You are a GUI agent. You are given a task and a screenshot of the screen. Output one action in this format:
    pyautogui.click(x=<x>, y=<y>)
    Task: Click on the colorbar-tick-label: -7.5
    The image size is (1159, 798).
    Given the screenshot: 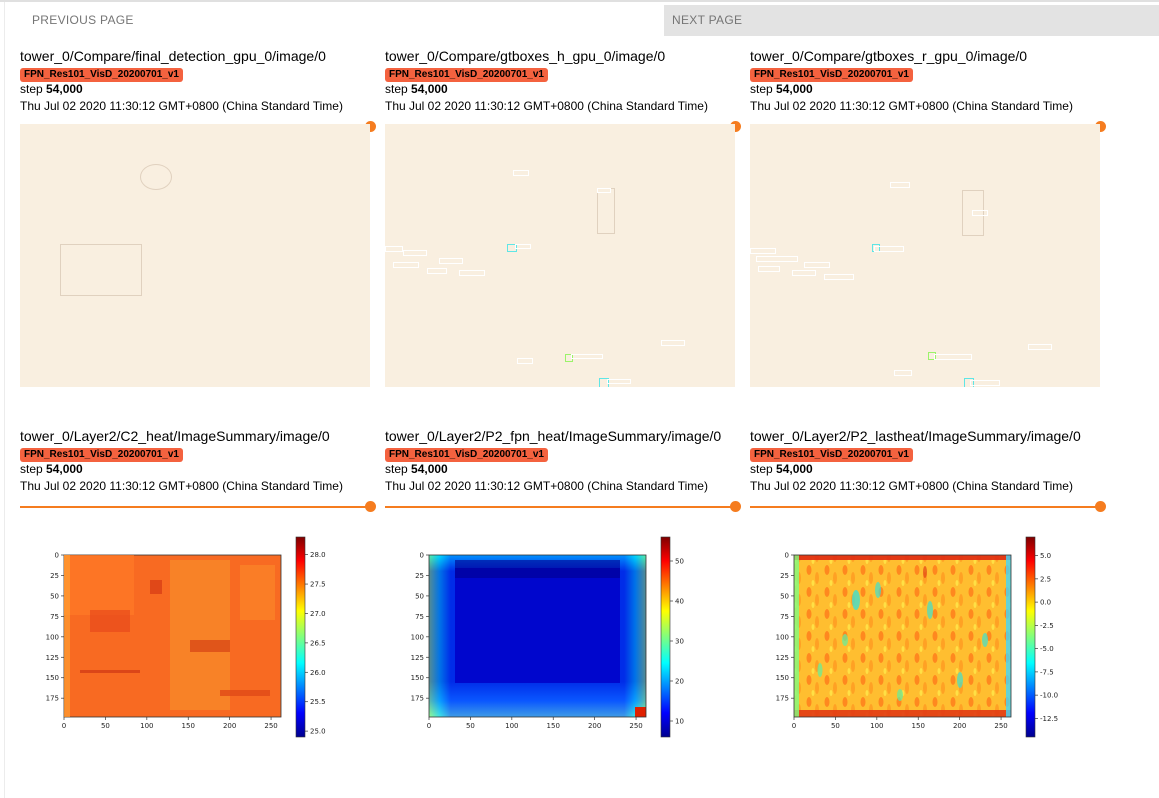 What is the action you would take?
    pyautogui.click(x=1047, y=672)
    